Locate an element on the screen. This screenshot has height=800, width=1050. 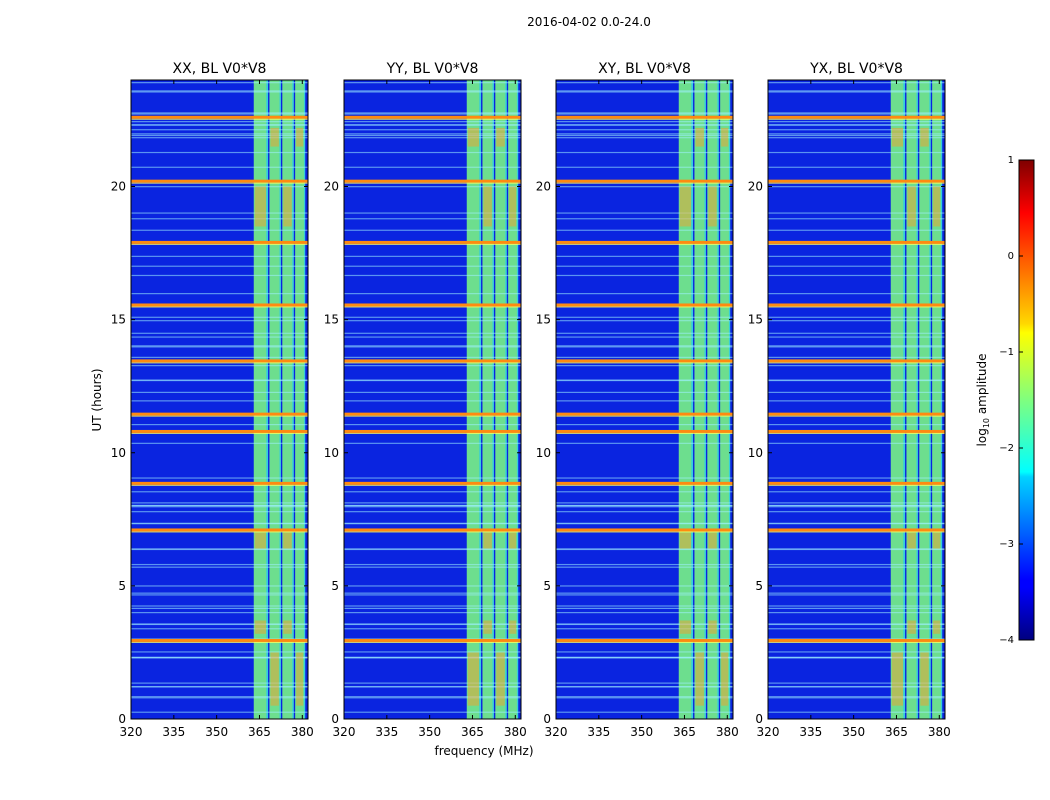
colorbar: 1 0 −1 −2 −3 −4 log10 amplitude is located at coordinates (1005, 400).